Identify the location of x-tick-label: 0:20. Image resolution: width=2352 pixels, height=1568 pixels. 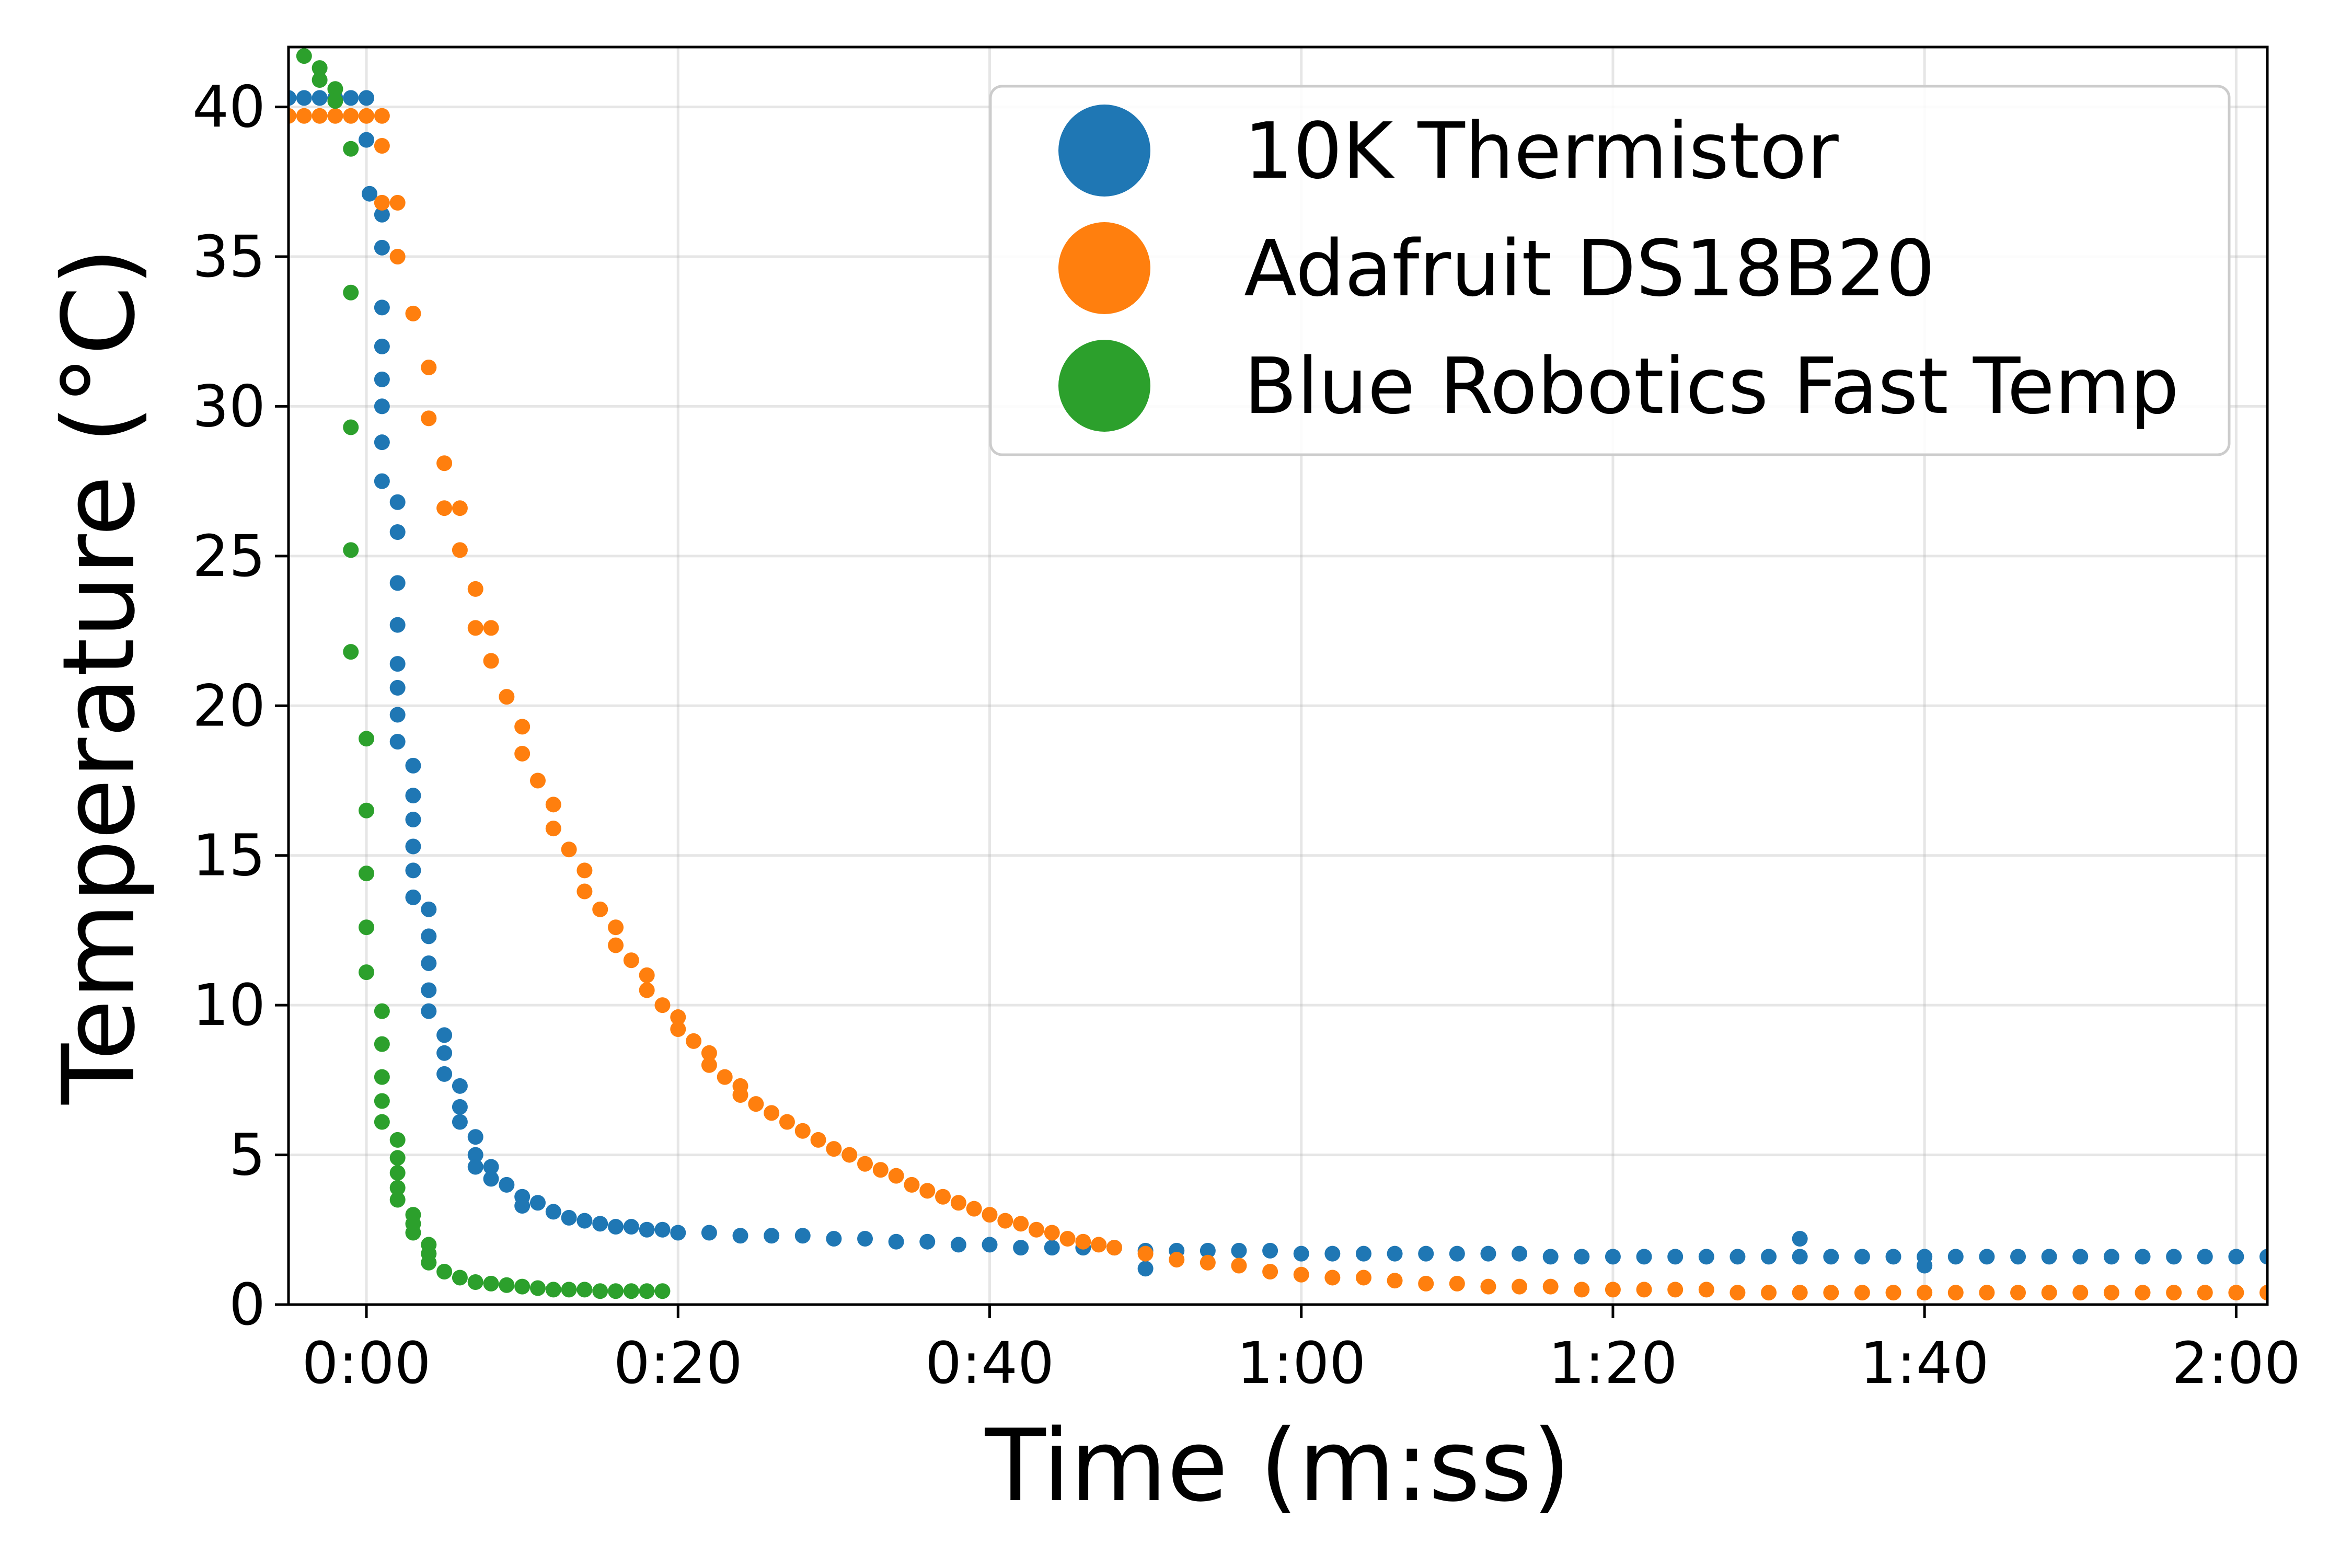
(678, 1363).